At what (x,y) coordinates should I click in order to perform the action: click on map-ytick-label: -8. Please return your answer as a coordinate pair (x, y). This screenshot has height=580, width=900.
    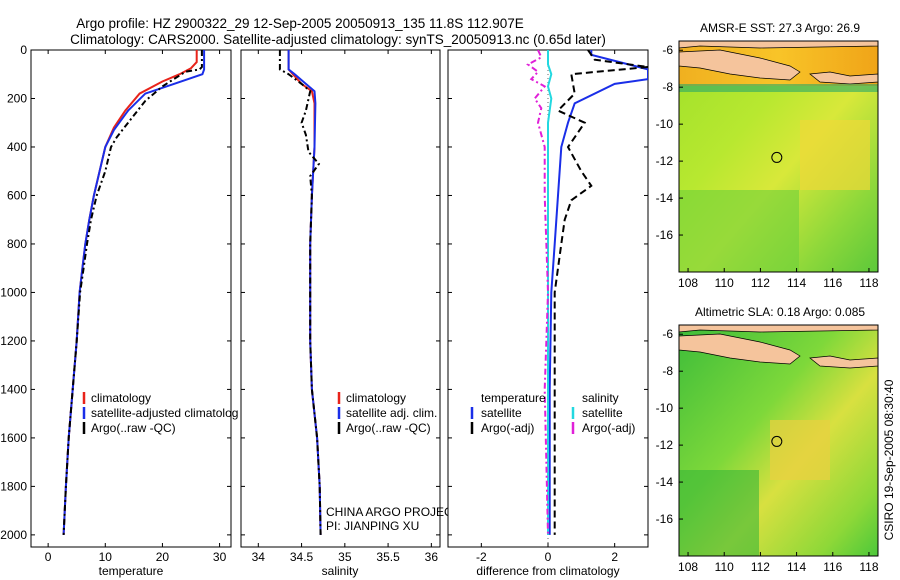
    Looking at the image, I should click on (667, 371).